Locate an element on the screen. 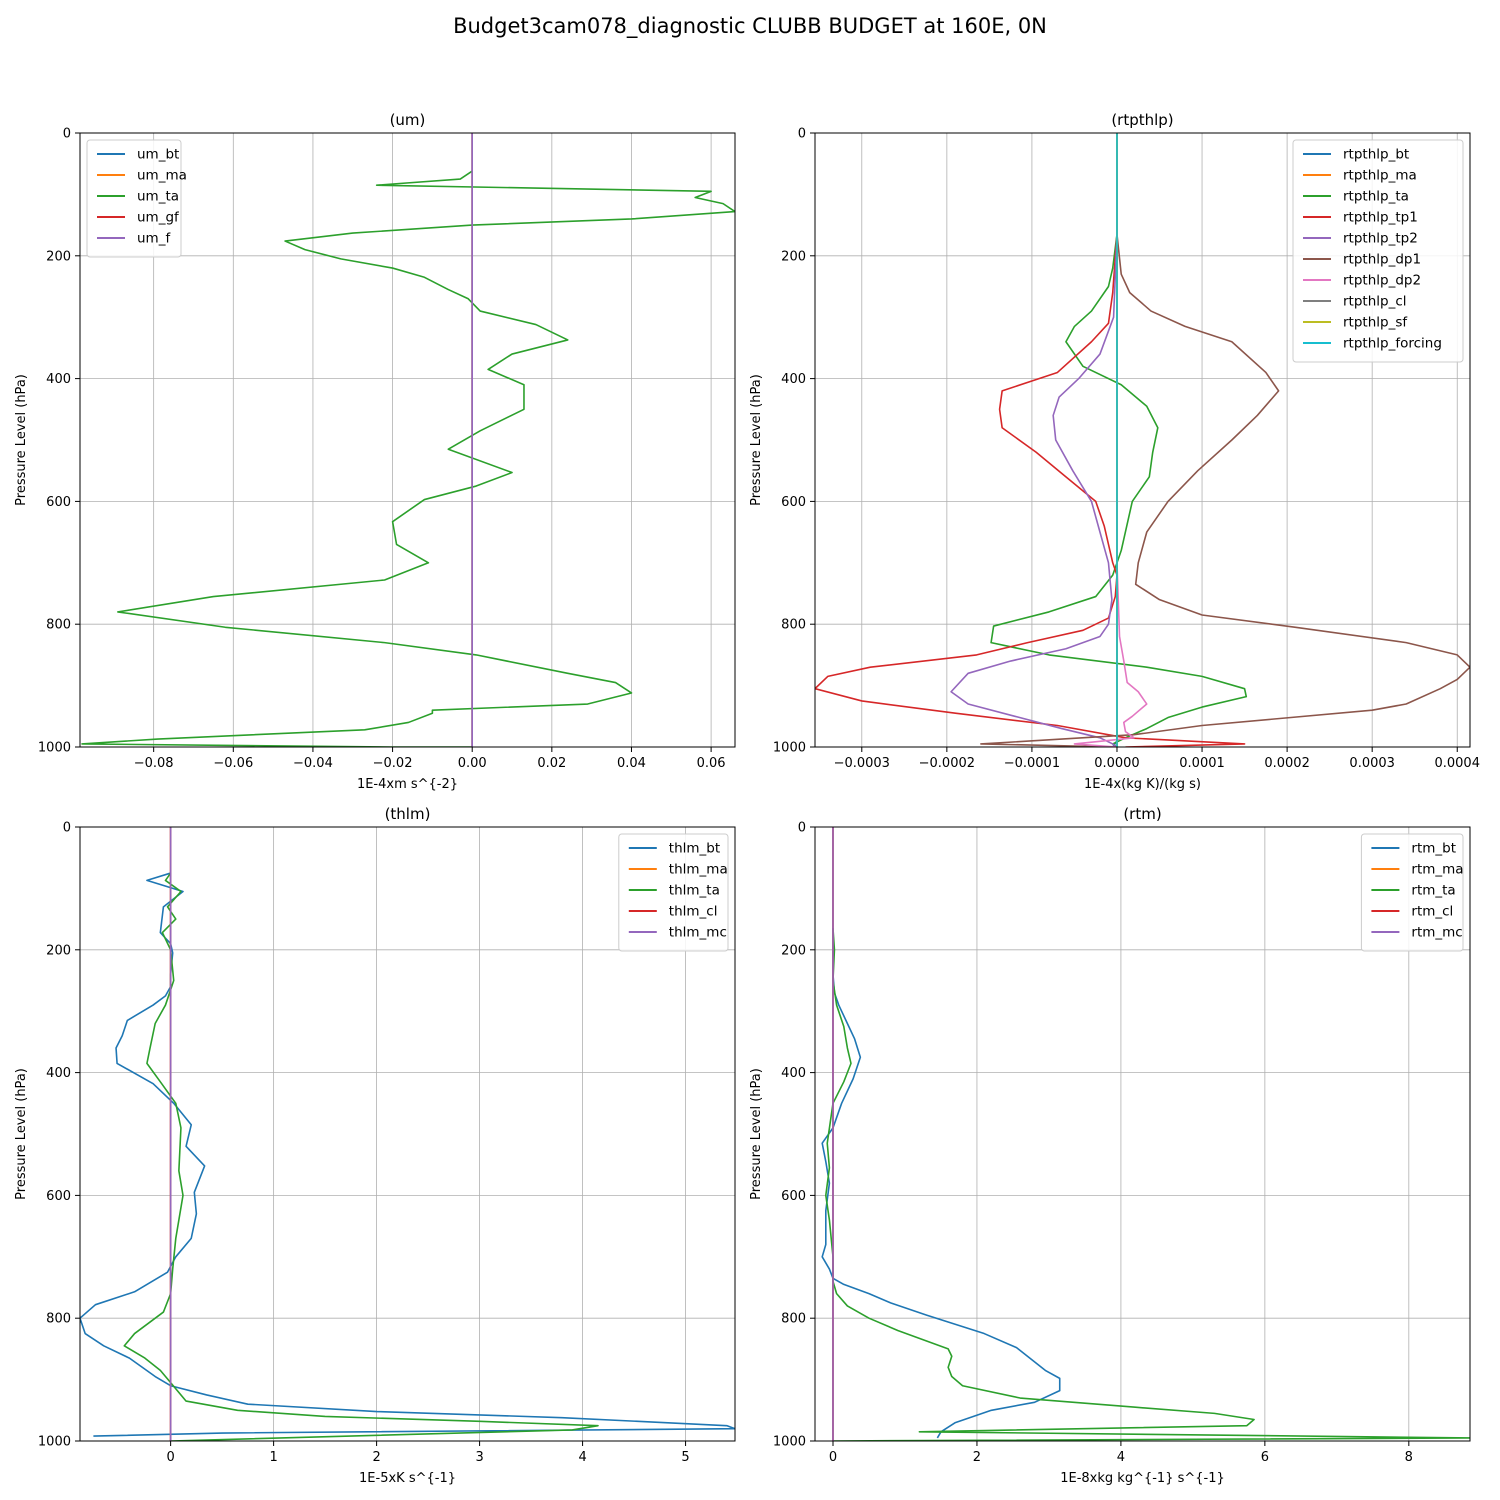  legend-label-rtpthlp_sf: rtpthlp_sf is located at coordinates (1375, 323).